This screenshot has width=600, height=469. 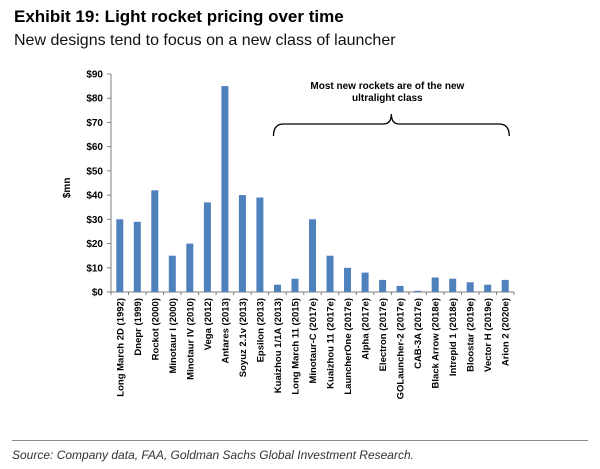 What do you see at coordinates (190, 339) in the screenshot?
I see `x-category-label: Minotaur IV (2010)` at bounding box center [190, 339].